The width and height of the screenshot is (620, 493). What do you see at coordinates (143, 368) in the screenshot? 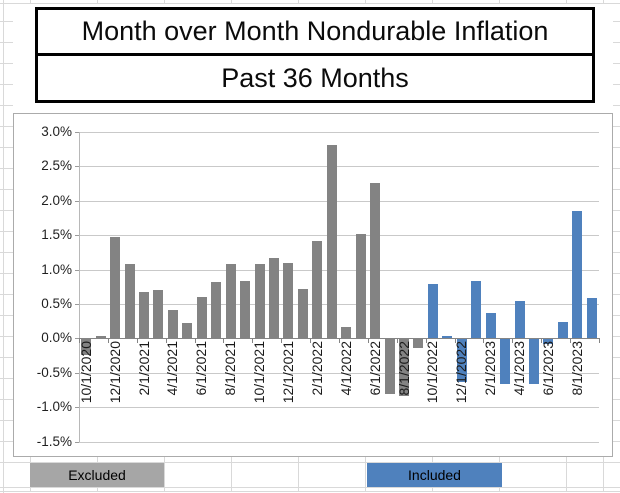
I see `x-axis-label: 2/1/2021` at bounding box center [143, 368].